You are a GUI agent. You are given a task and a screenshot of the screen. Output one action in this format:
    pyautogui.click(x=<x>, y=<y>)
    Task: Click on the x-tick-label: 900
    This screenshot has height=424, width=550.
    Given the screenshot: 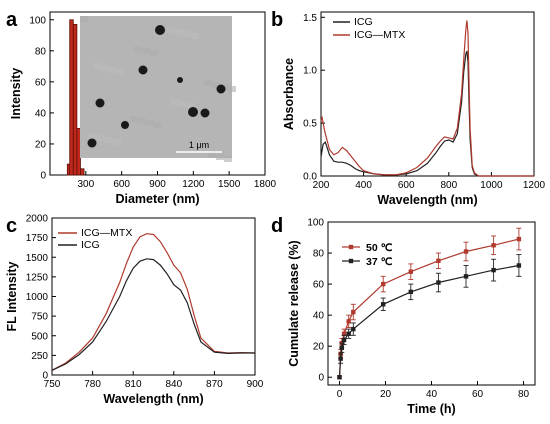 What is the action you would take?
    pyautogui.click(x=157, y=184)
    